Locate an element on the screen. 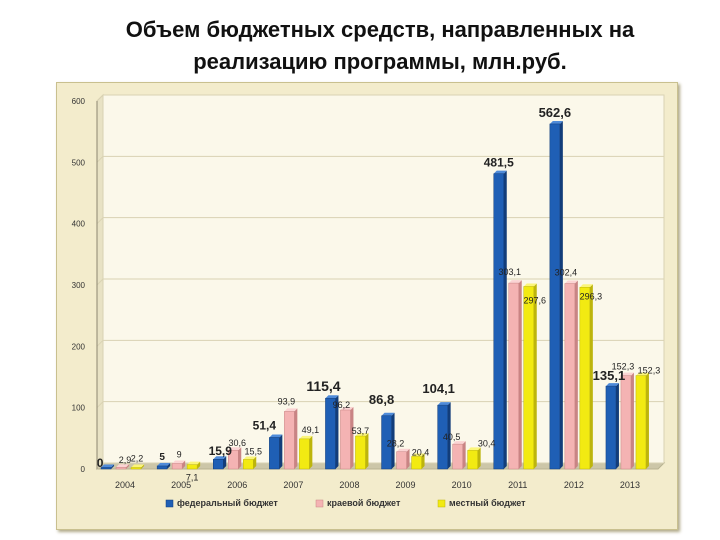 The image size is (720, 540). y-tick-label: 200 is located at coordinates (79, 346).